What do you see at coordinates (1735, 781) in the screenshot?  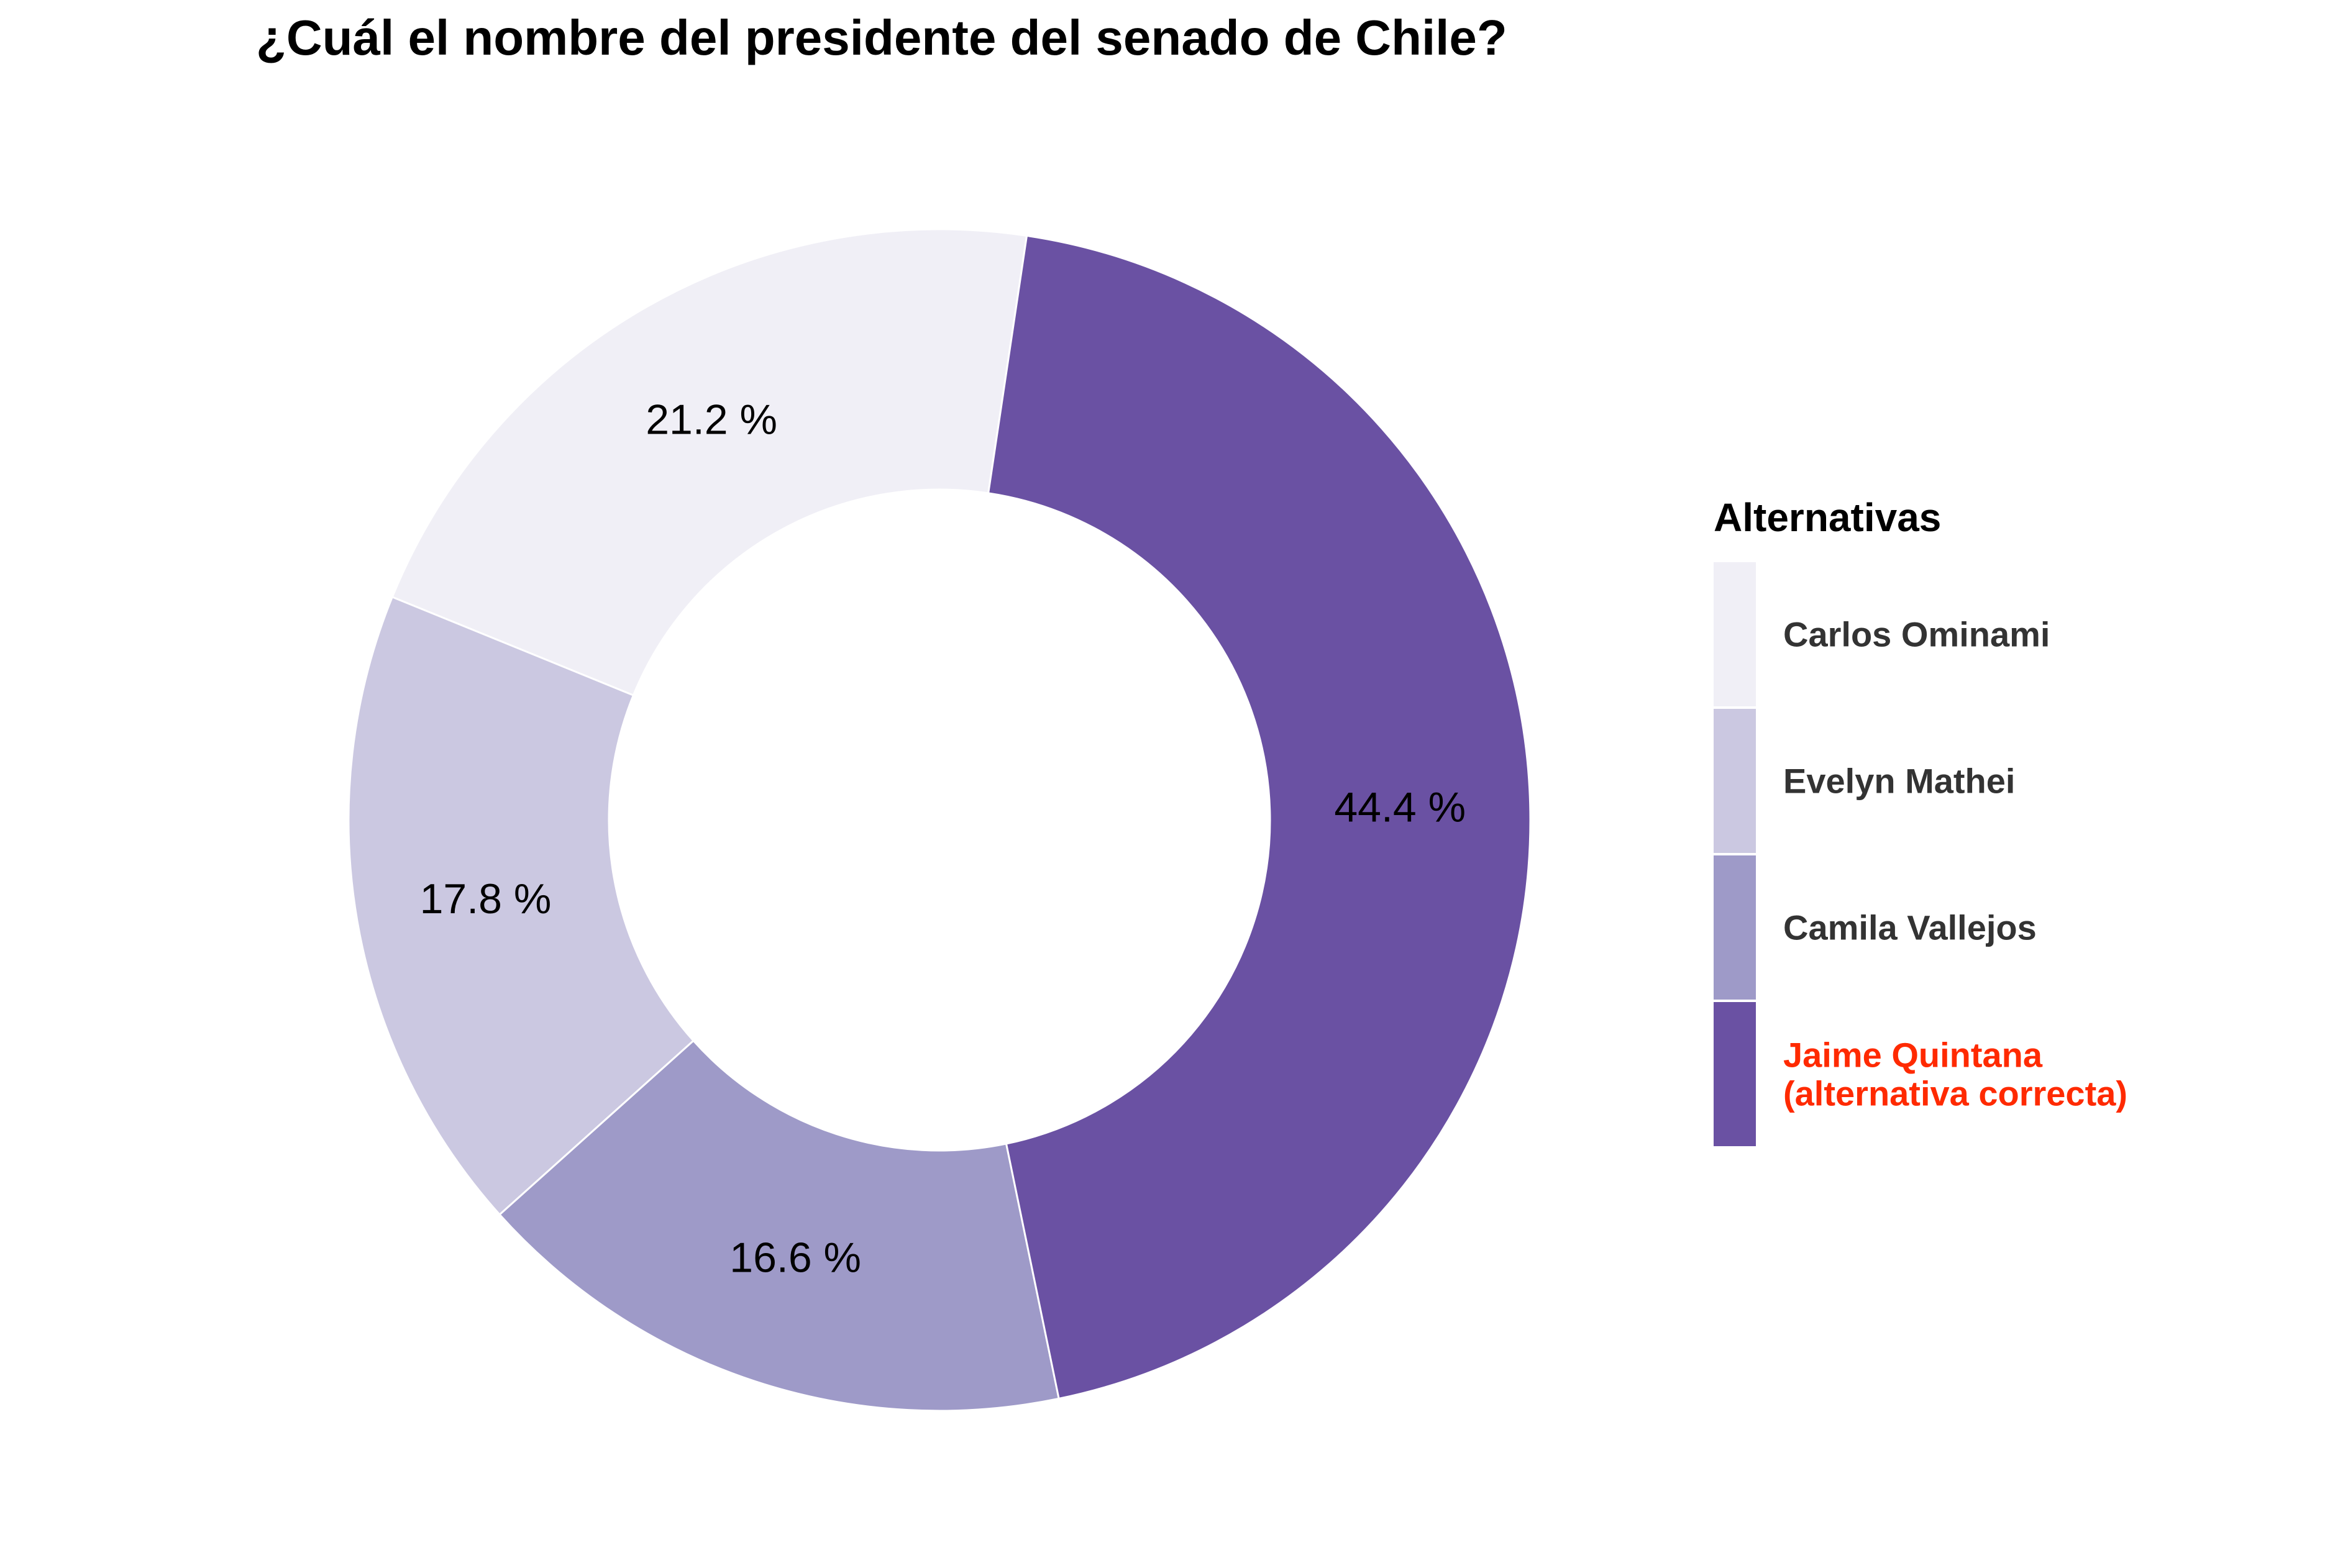 I see `legend-key-evelyn-mathei` at bounding box center [1735, 781].